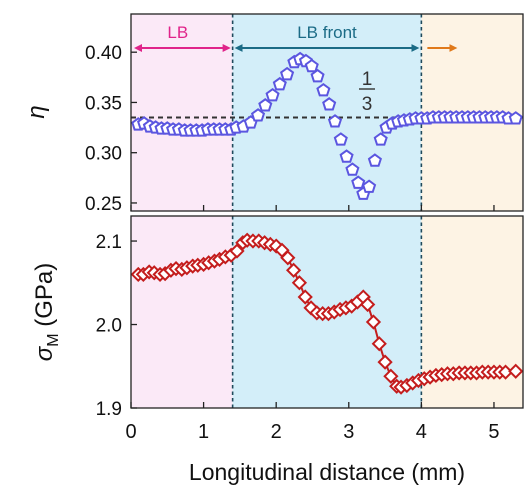 This screenshot has width=524, height=494. What do you see at coordinates (327, 472) in the screenshot?
I see `x-axis-label: Longitudinal distance (mm)` at bounding box center [327, 472].